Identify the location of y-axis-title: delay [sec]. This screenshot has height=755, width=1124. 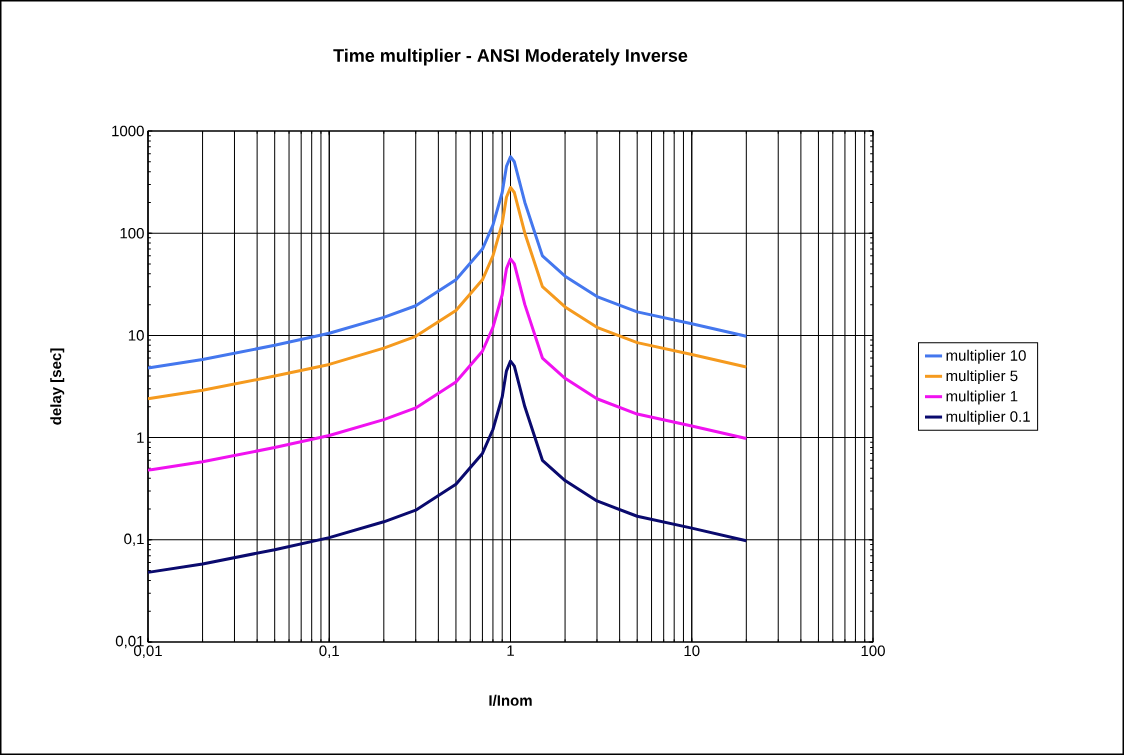
(57, 386).